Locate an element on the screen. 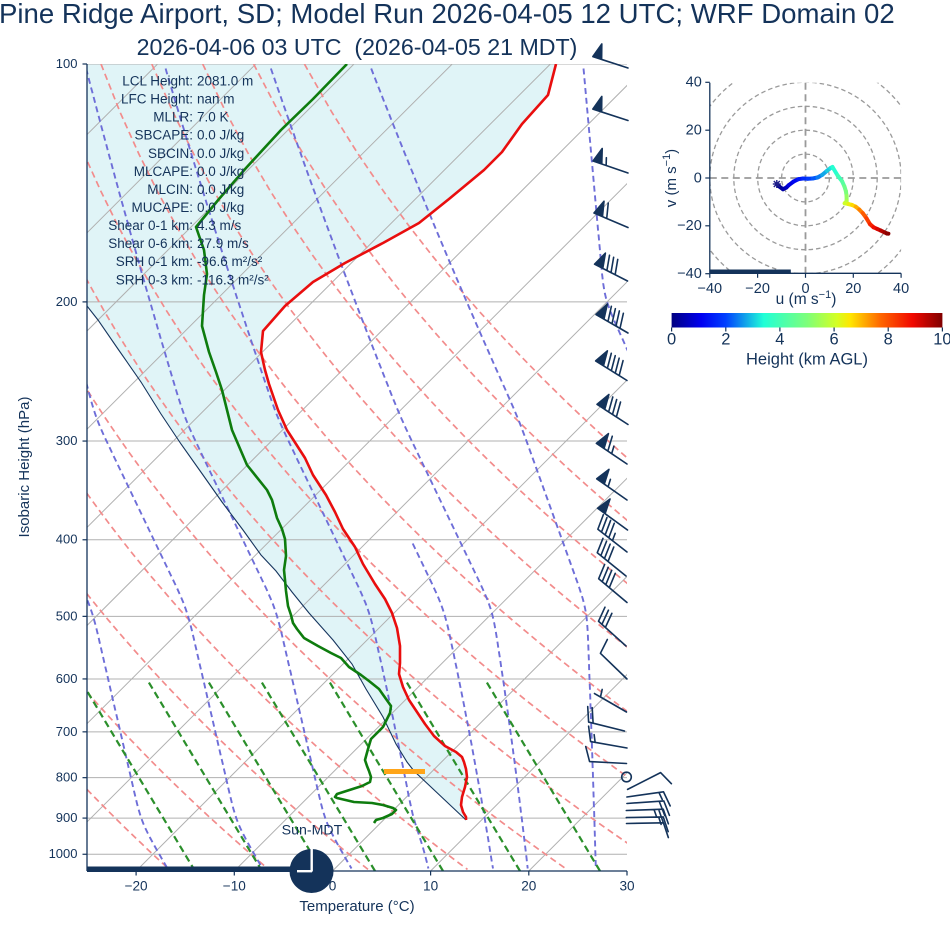 The width and height of the screenshot is (950, 941). svg-text: SRH 0-1 km: is located at coordinates (154, 261).